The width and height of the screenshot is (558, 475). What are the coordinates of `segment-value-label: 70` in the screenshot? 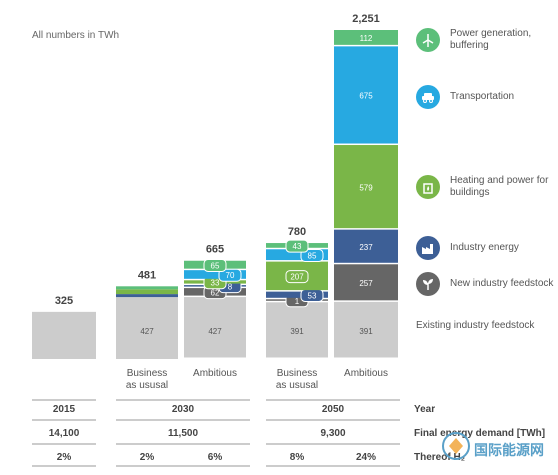 It's located at (230, 275).